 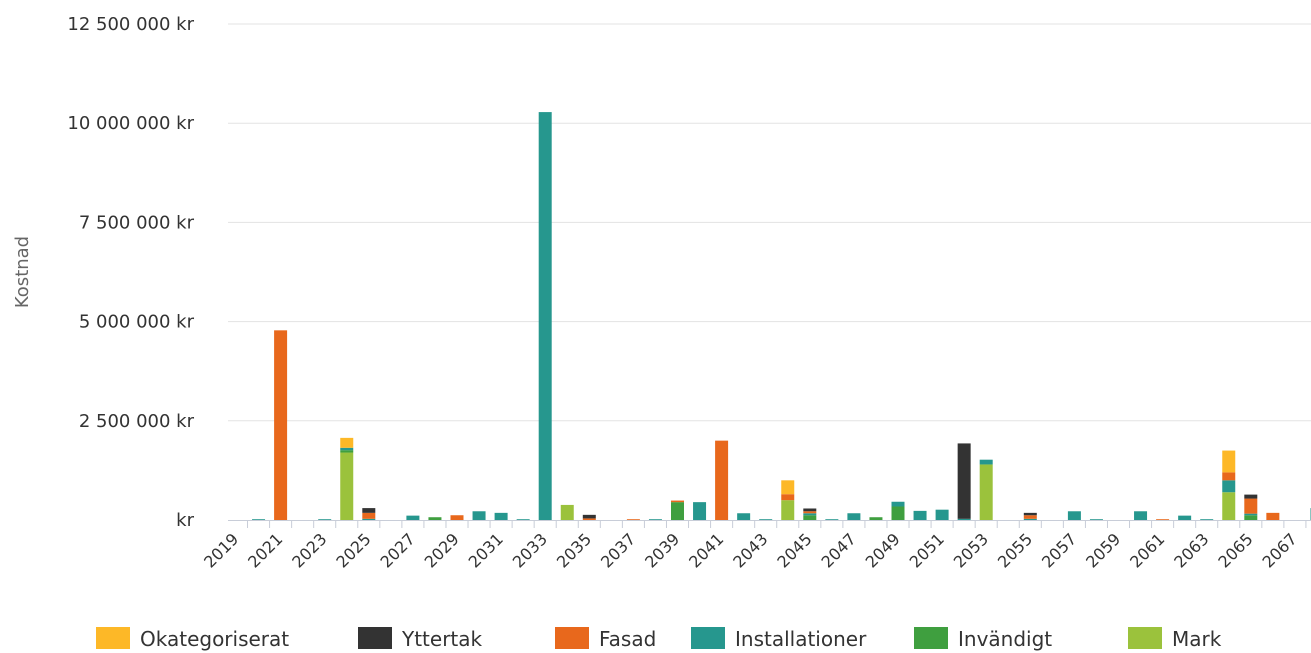 What do you see at coordinates (706, 550) in the screenshot?
I see `x-tick-label: 2041` at bounding box center [706, 550].